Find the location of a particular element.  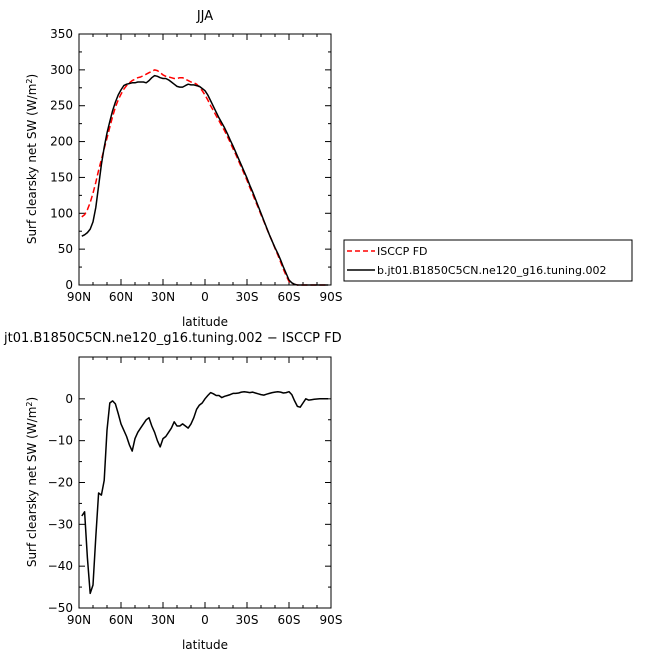

top-y-axis-label-close: ) is located at coordinates (32, 76).